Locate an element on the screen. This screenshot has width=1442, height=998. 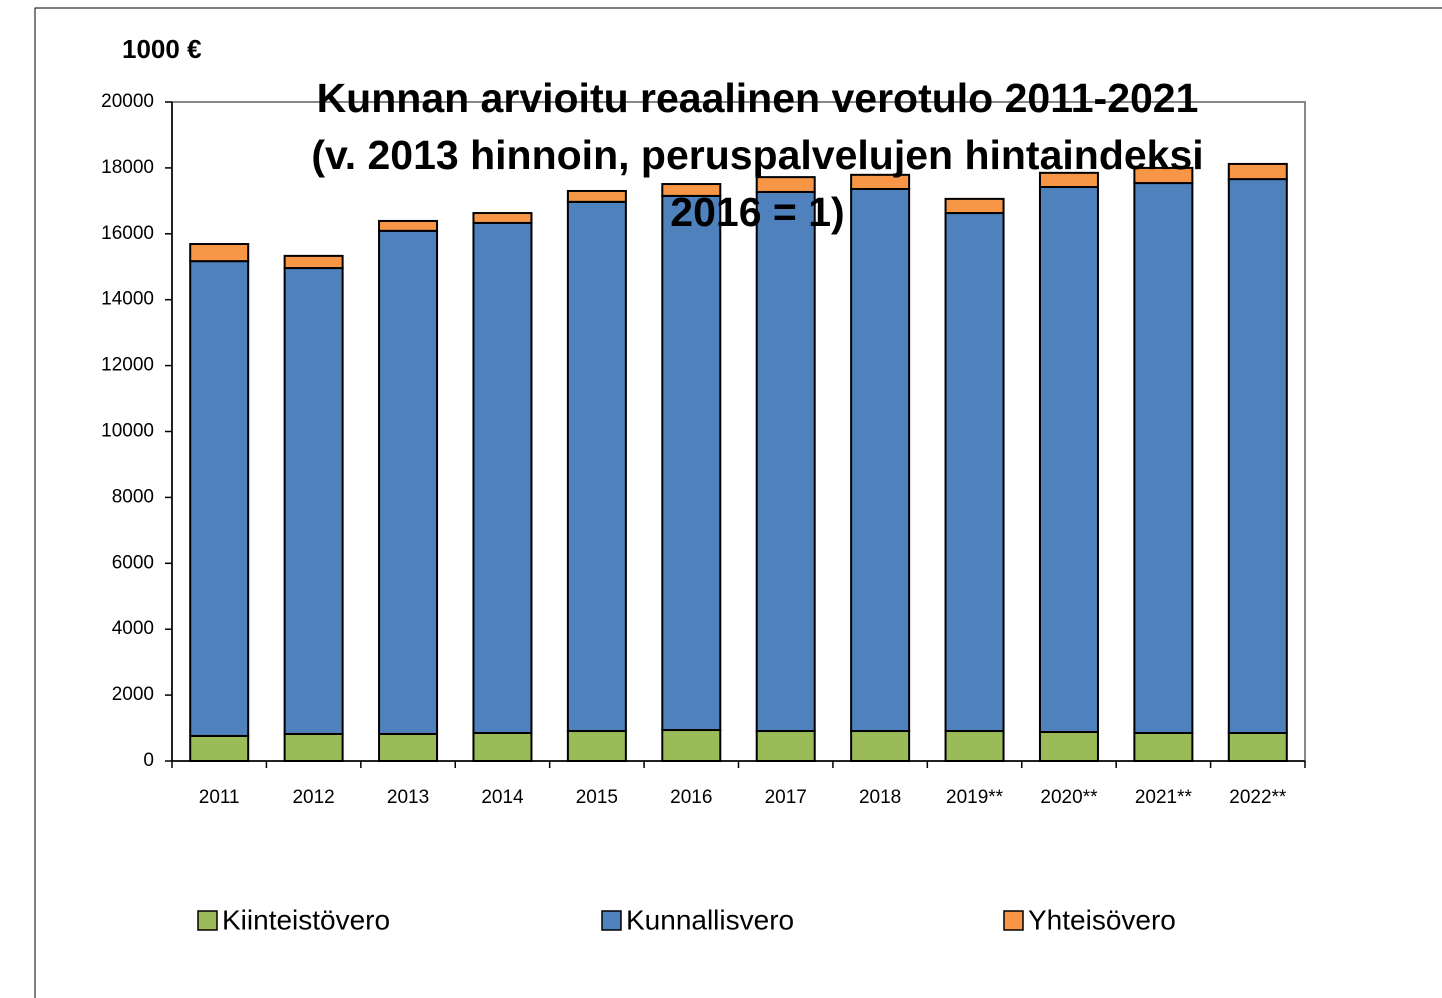
y-tick-label: 4000 is located at coordinates (133, 628).